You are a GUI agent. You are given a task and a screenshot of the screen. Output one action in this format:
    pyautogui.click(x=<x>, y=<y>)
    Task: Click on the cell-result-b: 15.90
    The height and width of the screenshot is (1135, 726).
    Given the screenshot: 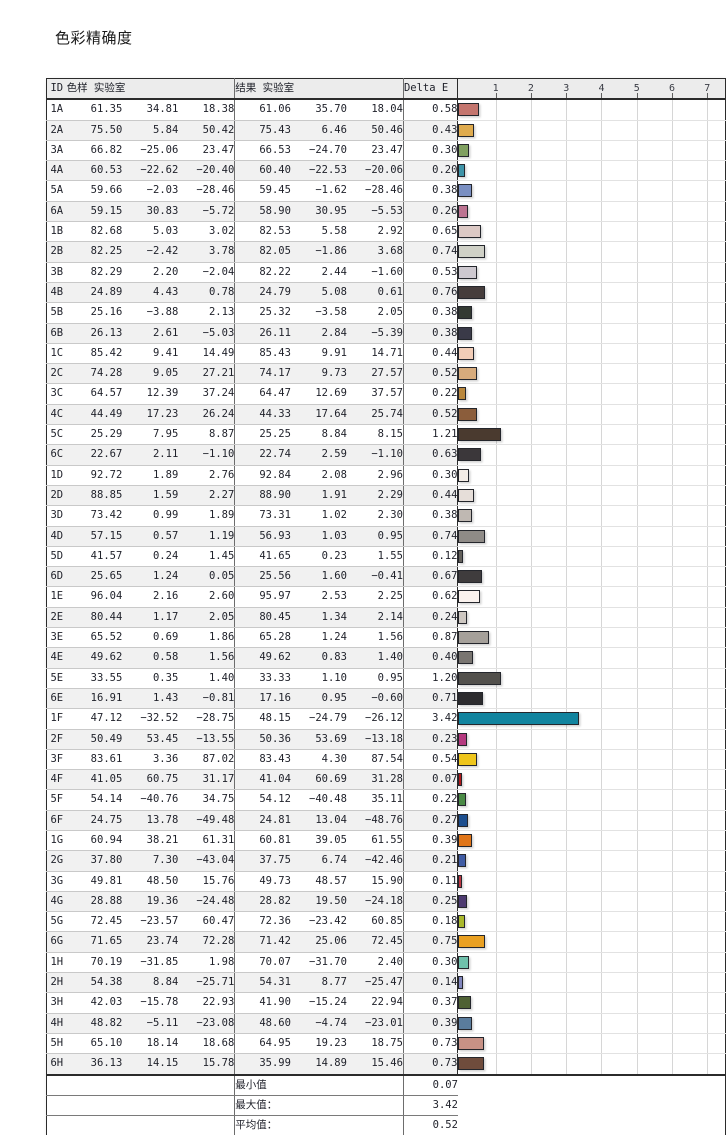 What is the action you would take?
    pyautogui.click(x=375, y=881)
    